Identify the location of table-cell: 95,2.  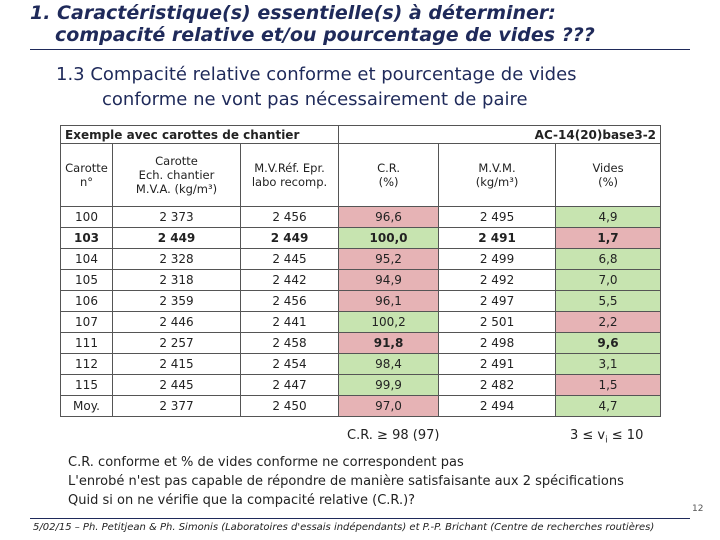
(389, 259).